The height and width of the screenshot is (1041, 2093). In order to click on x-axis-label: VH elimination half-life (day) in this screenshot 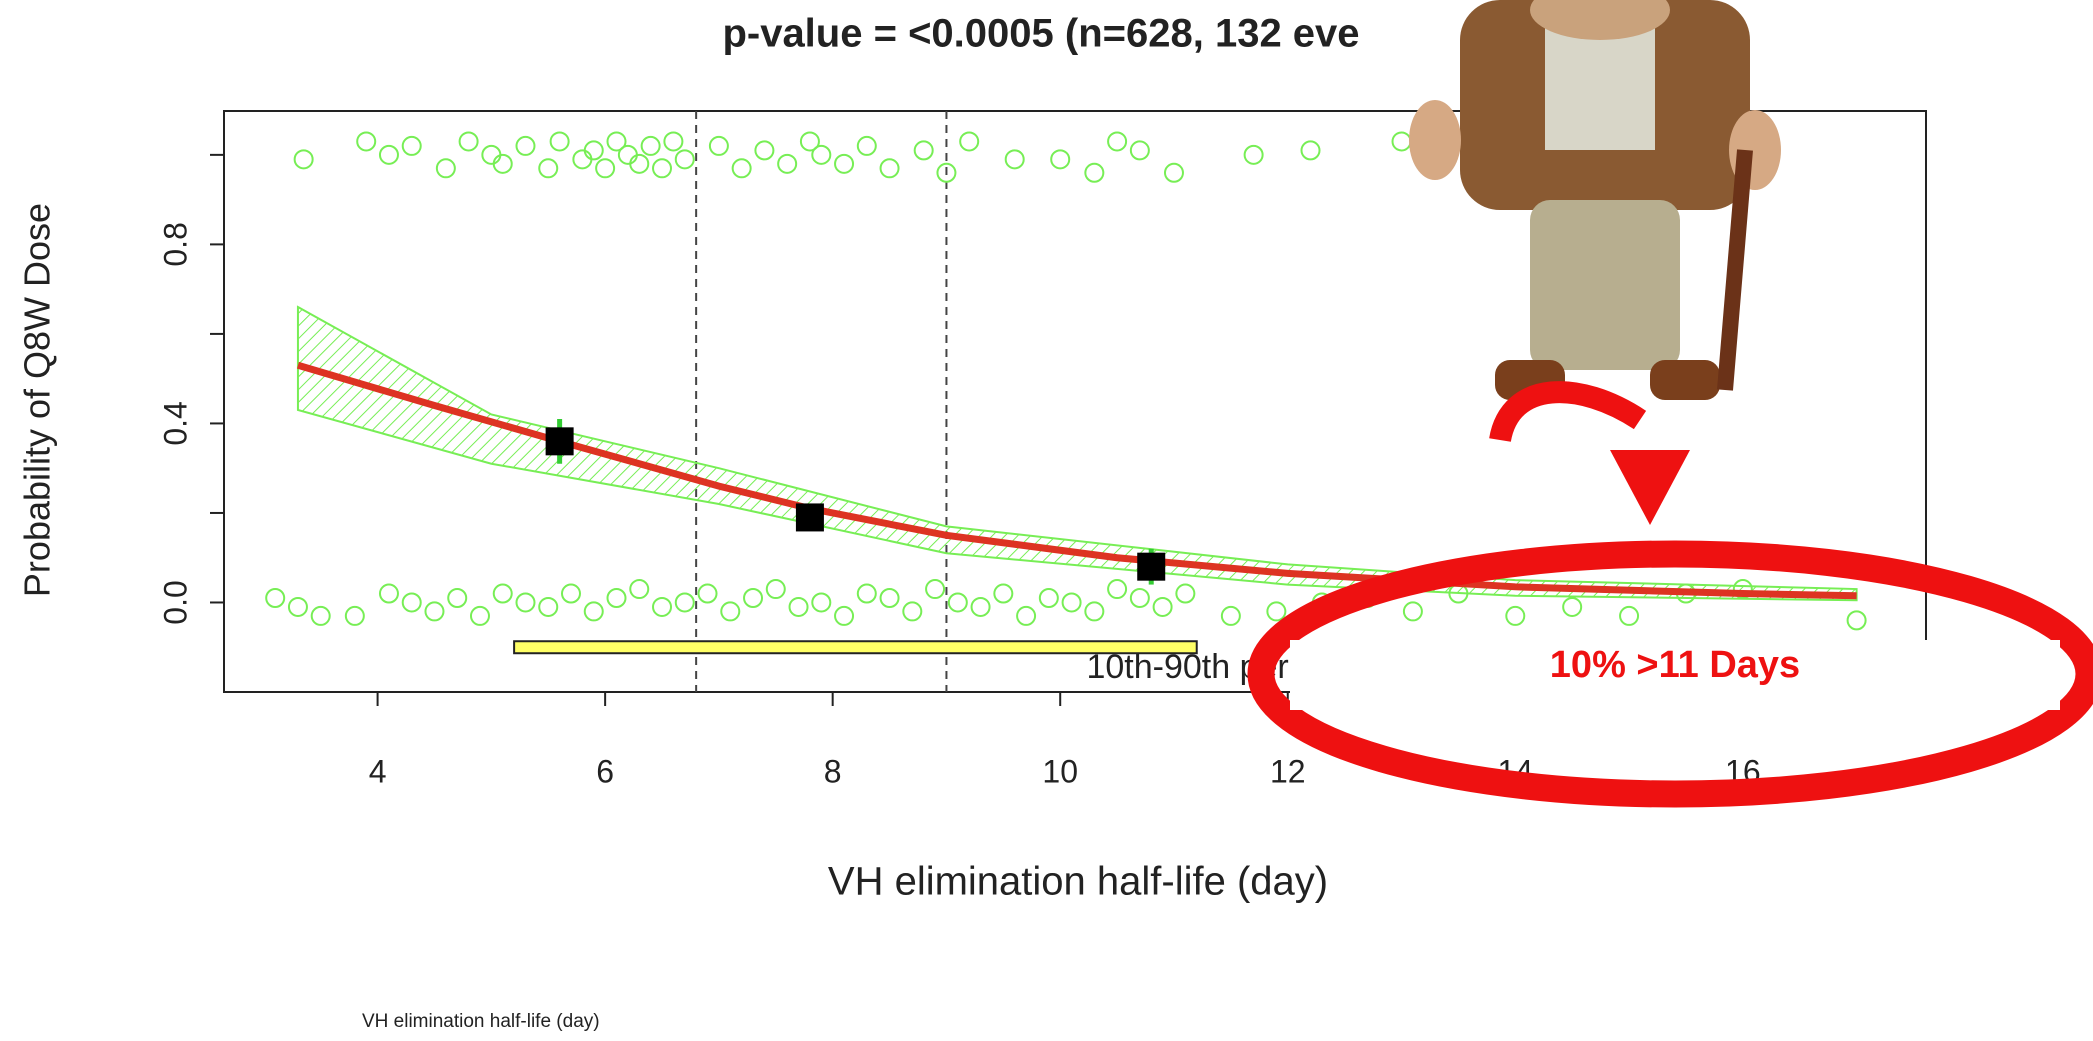, I will do `click(1078, 882)`.